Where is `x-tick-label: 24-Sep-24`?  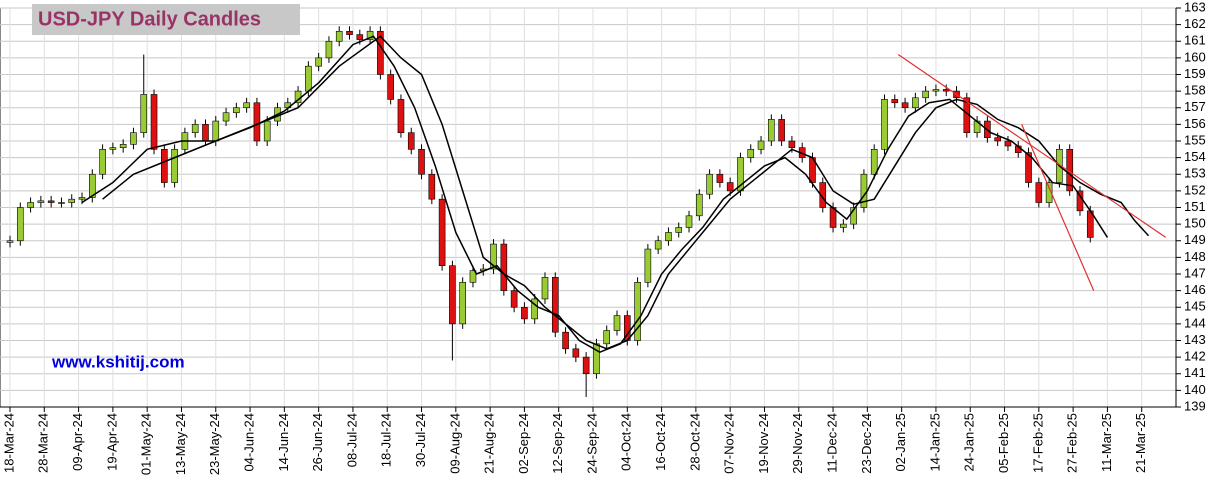 x-tick-label: 24-Sep-24 is located at coordinates (591, 443).